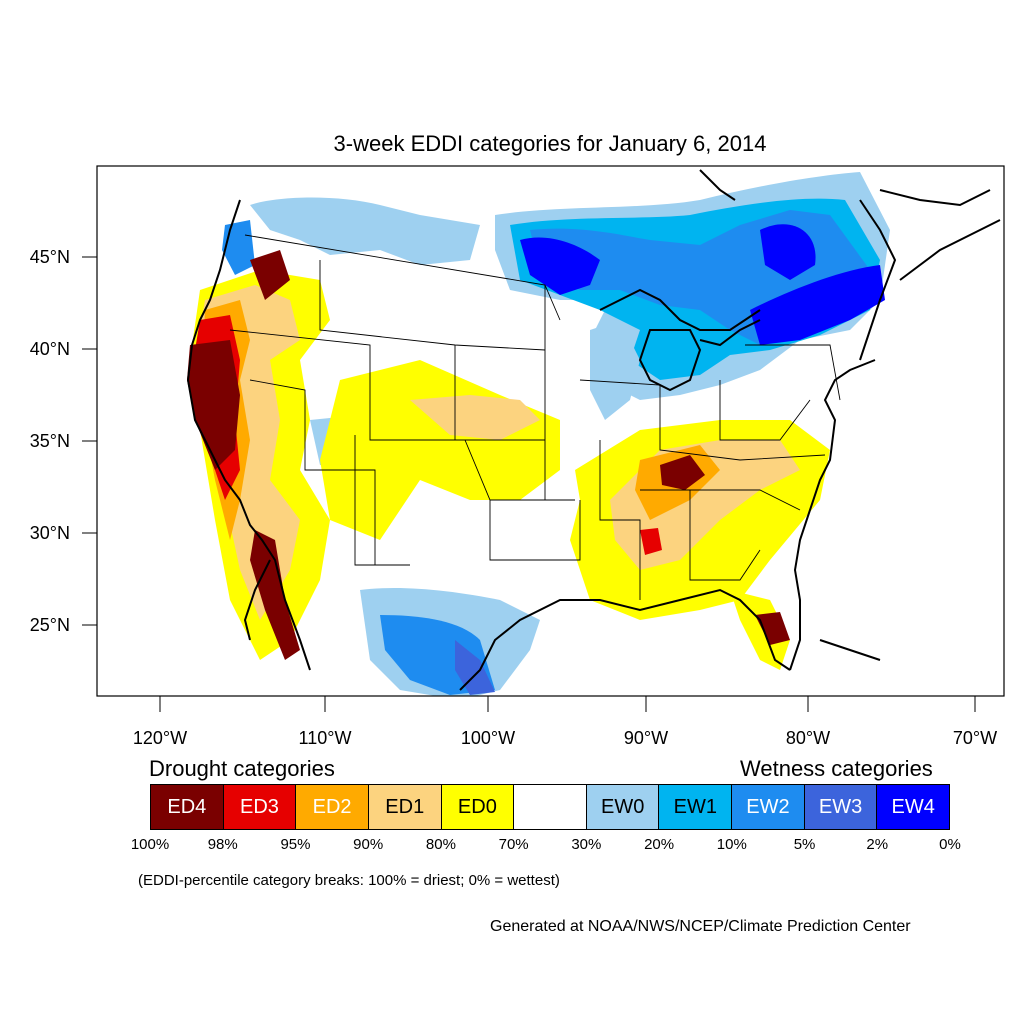  What do you see at coordinates (804, 844) in the screenshot?
I see `legend-break-label: 5%` at bounding box center [804, 844].